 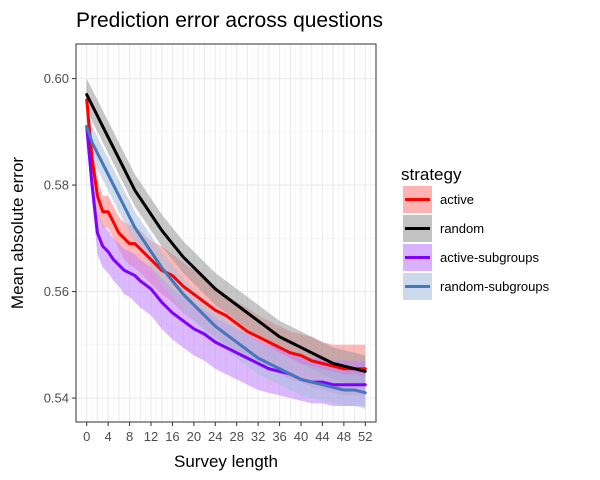 What do you see at coordinates (258, 436) in the screenshot?
I see `x-tick-label: 32` at bounding box center [258, 436].